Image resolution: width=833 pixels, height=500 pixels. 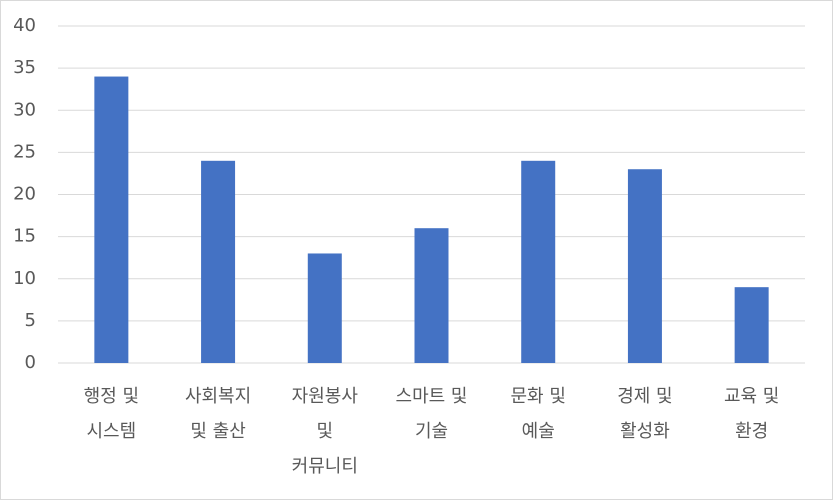 What do you see at coordinates (30, 320) in the screenshot?
I see `y-tick-label: 5` at bounding box center [30, 320].